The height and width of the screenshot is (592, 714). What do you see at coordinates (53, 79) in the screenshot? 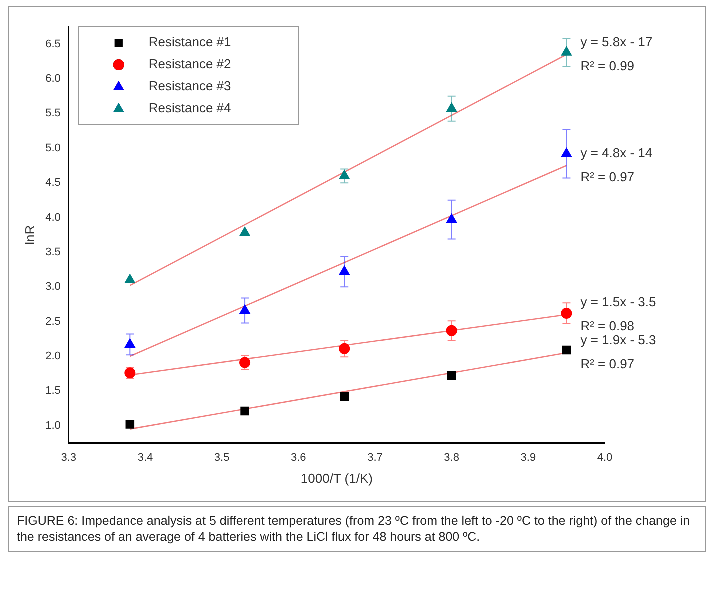
I see `y-tick-label: 6.0` at bounding box center [53, 79].